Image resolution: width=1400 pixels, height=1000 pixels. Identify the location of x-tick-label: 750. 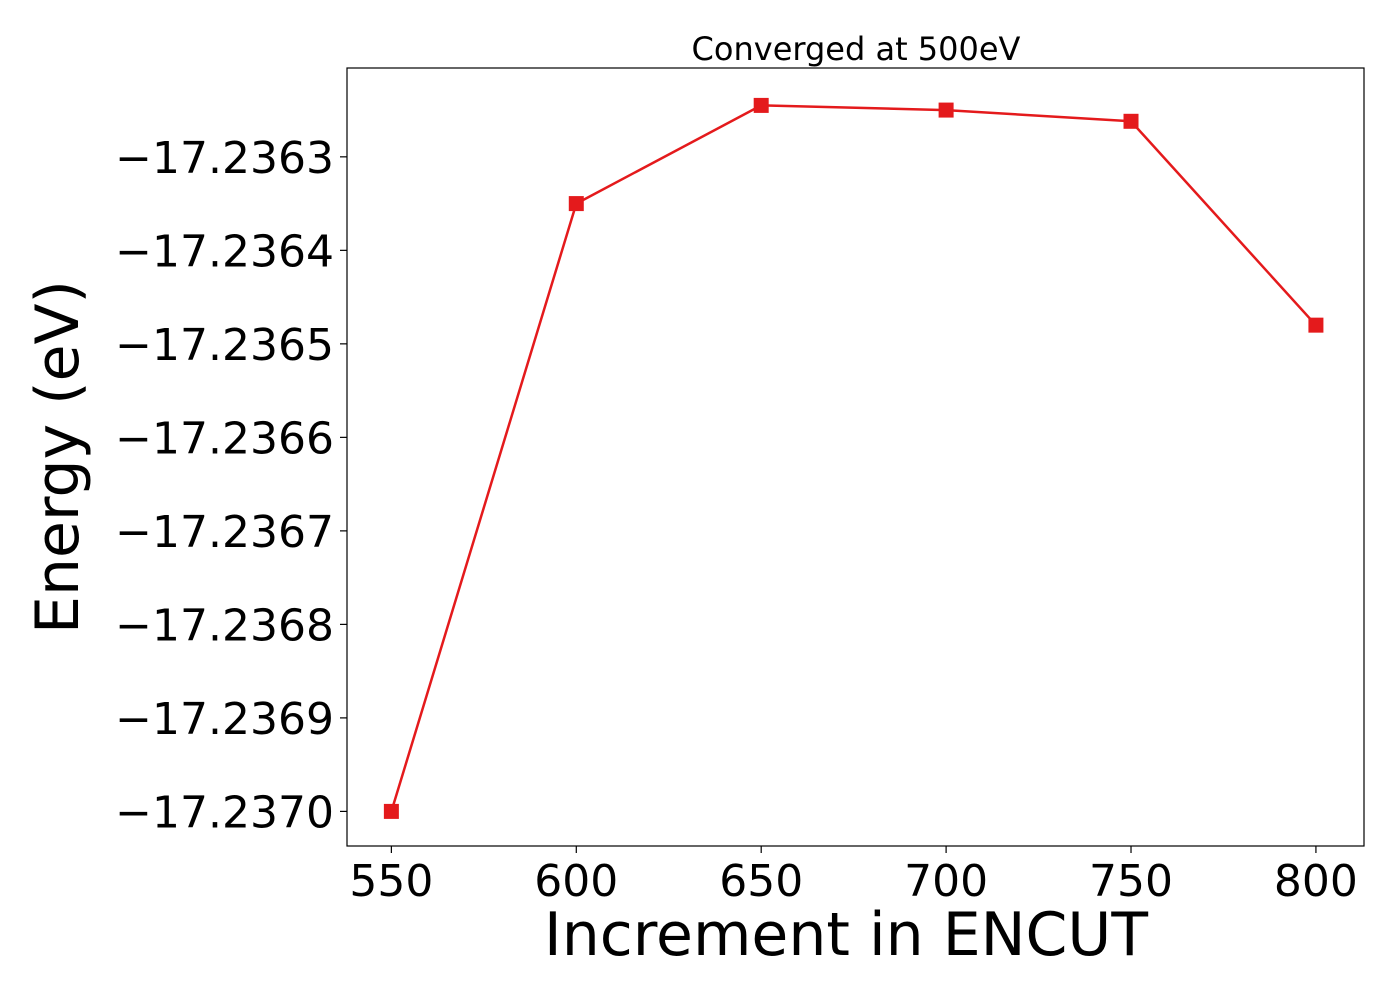
(1131, 881).